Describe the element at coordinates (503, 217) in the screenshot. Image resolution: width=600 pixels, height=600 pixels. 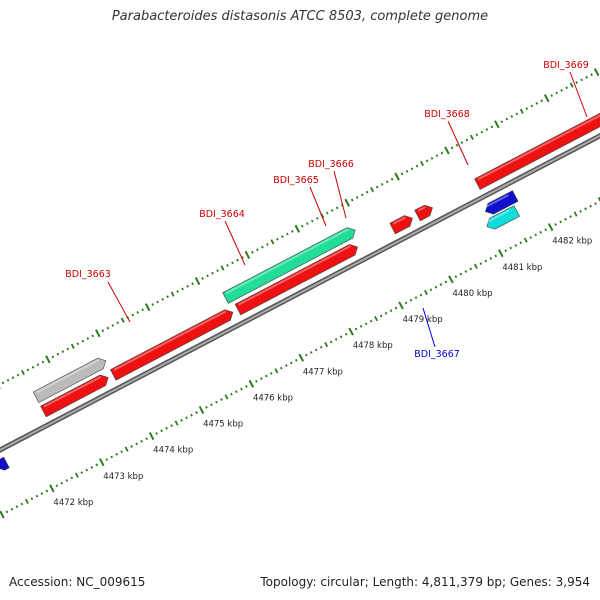
I see `gene-arrow-cyan` at that location.